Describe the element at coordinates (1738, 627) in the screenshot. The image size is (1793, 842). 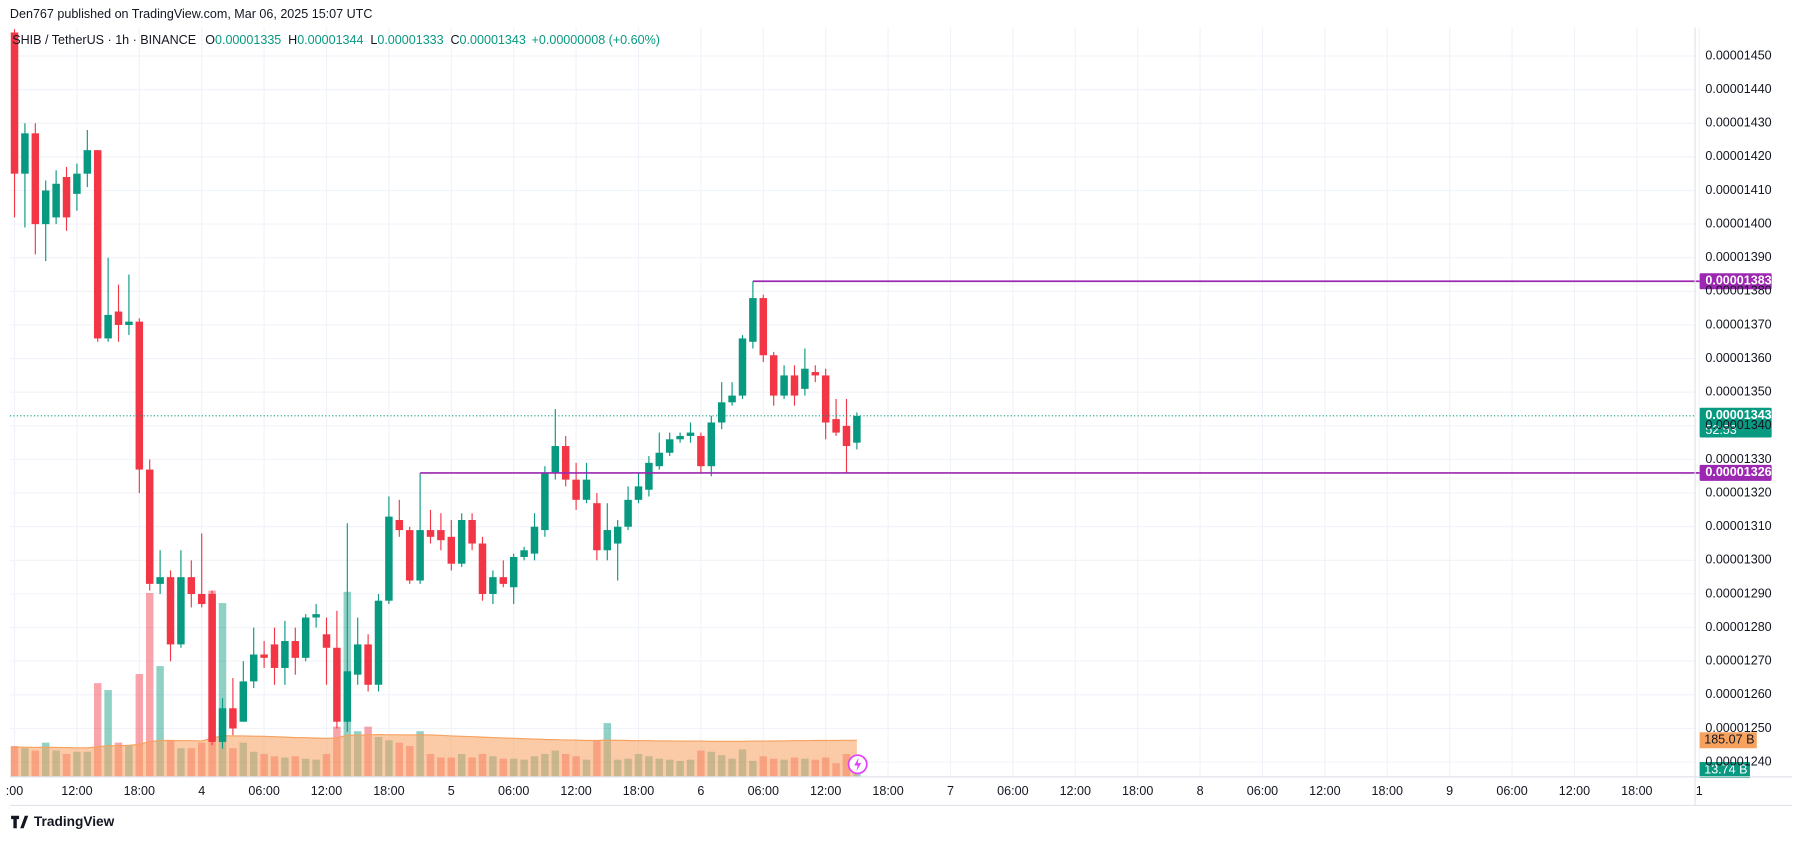
I see `y-tick-label: 0.00001280` at that location.